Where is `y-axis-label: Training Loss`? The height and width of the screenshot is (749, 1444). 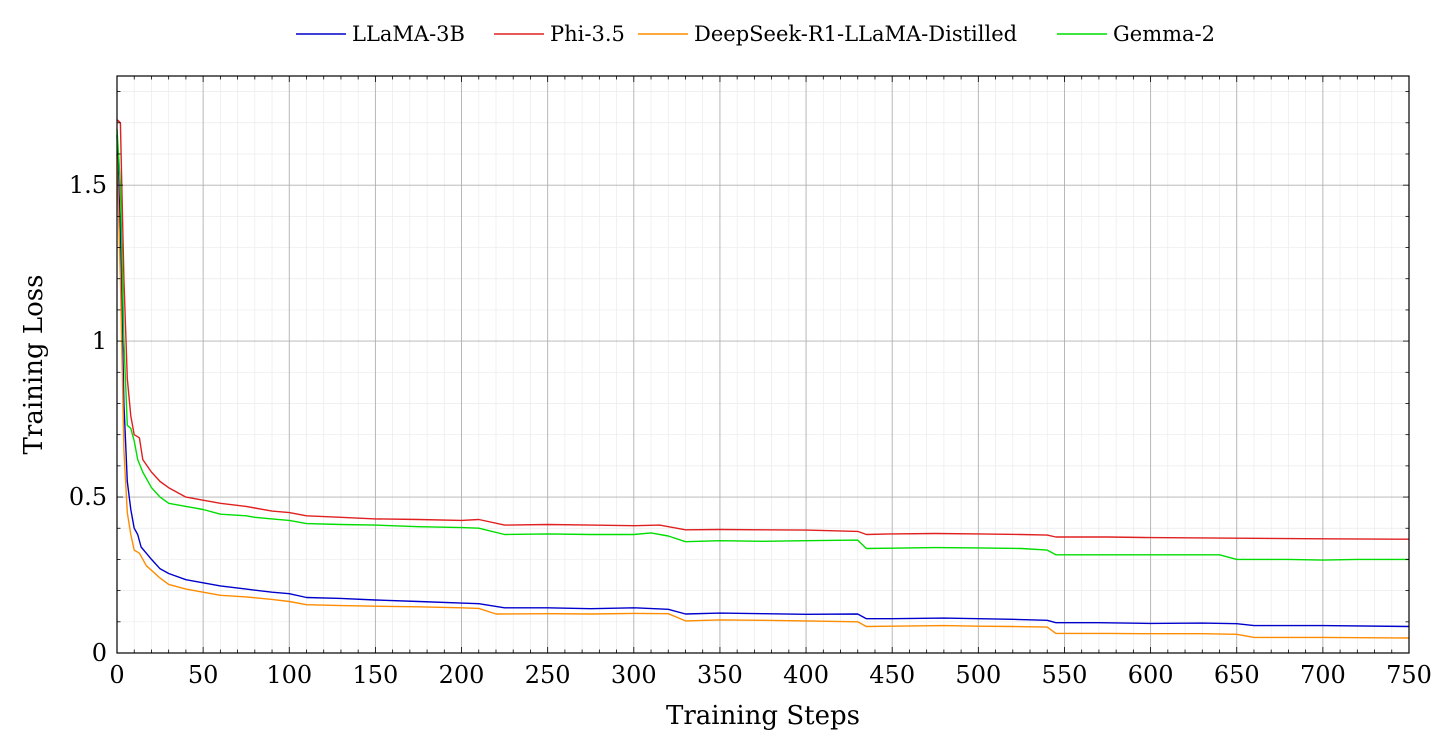 y-axis-label: Training Loss is located at coordinates (34, 365).